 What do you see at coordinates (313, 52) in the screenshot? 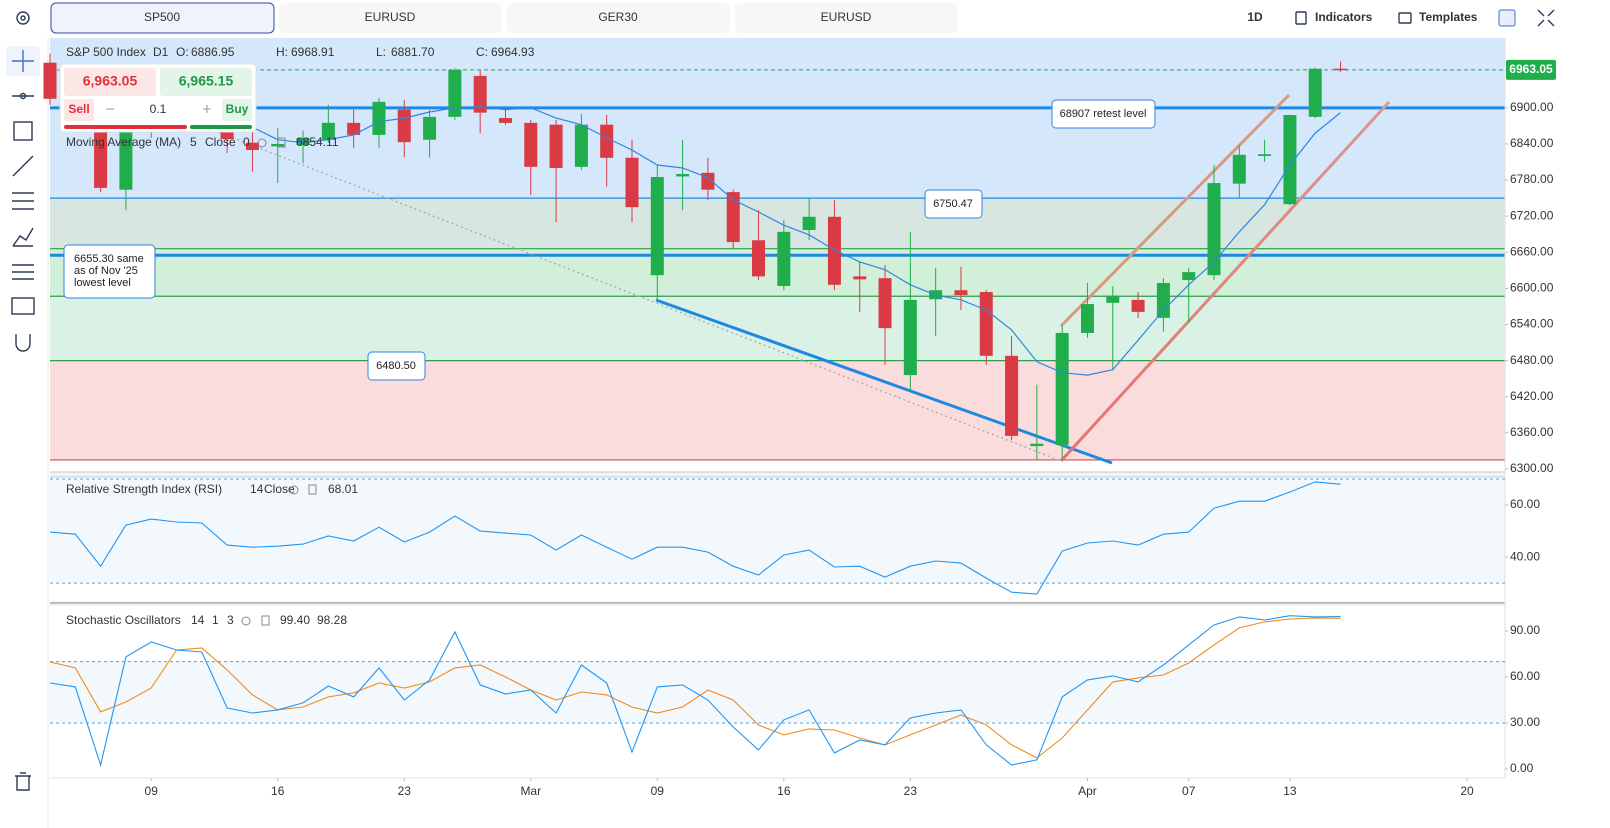
I see `ohlc-value: 6968.91` at bounding box center [313, 52].